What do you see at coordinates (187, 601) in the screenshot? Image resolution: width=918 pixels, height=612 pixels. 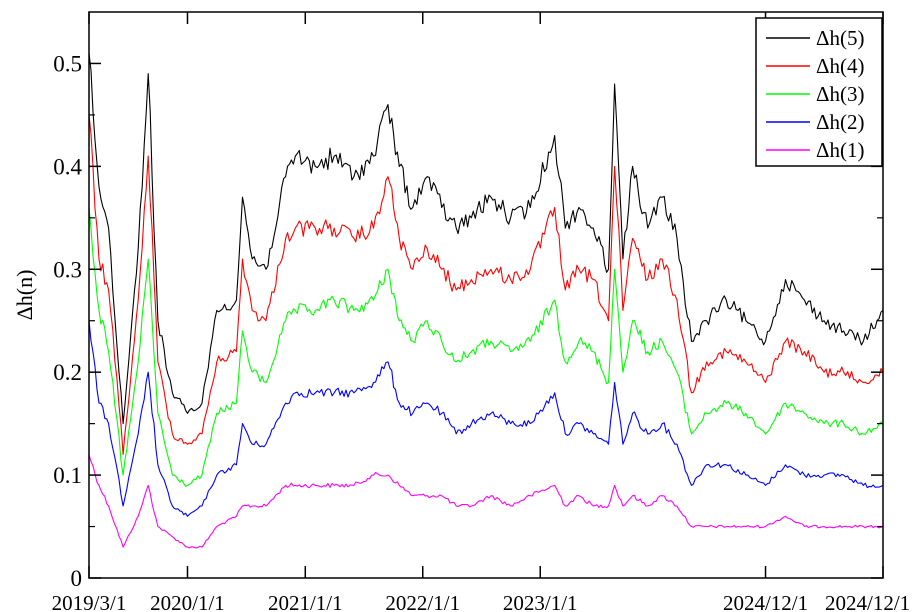 I see `x-tick-label: 2020/1/1` at bounding box center [187, 601].